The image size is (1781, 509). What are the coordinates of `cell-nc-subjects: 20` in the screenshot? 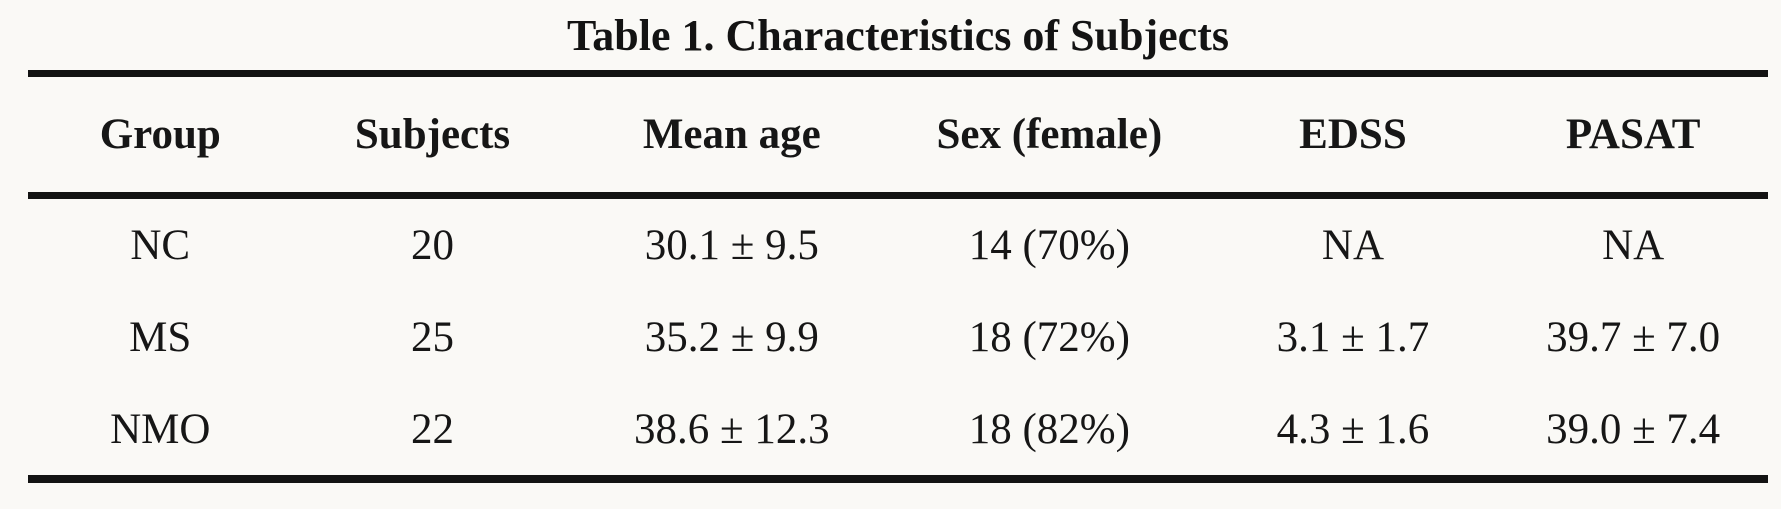 It's located at (433, 245).